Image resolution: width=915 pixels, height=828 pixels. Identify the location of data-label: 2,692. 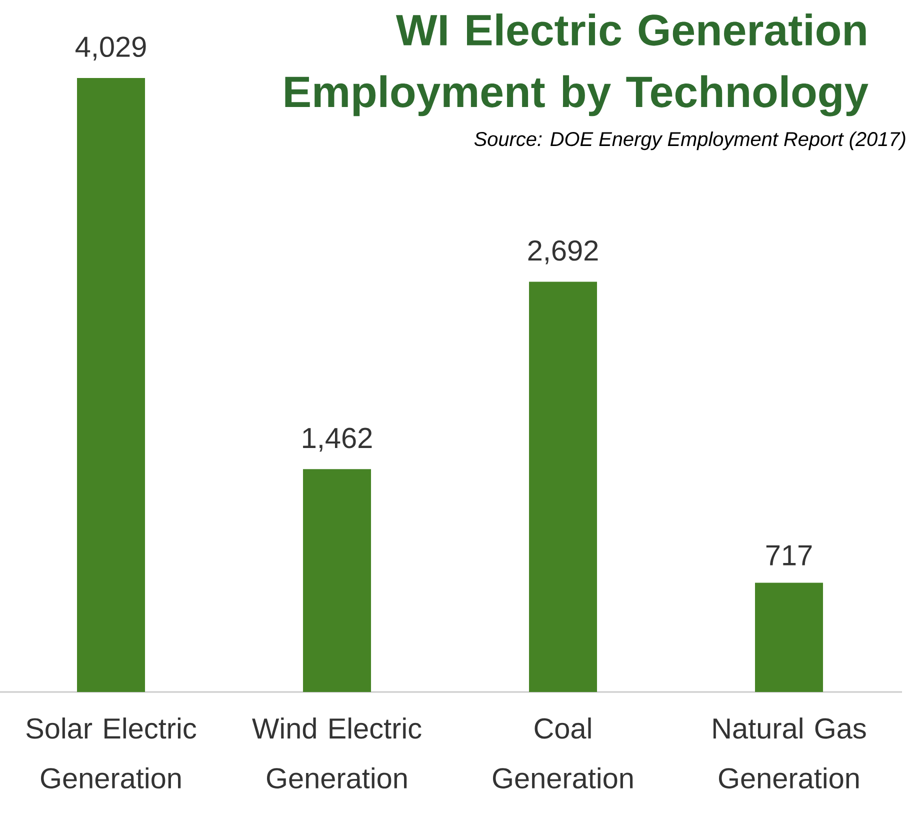
(563, 252).